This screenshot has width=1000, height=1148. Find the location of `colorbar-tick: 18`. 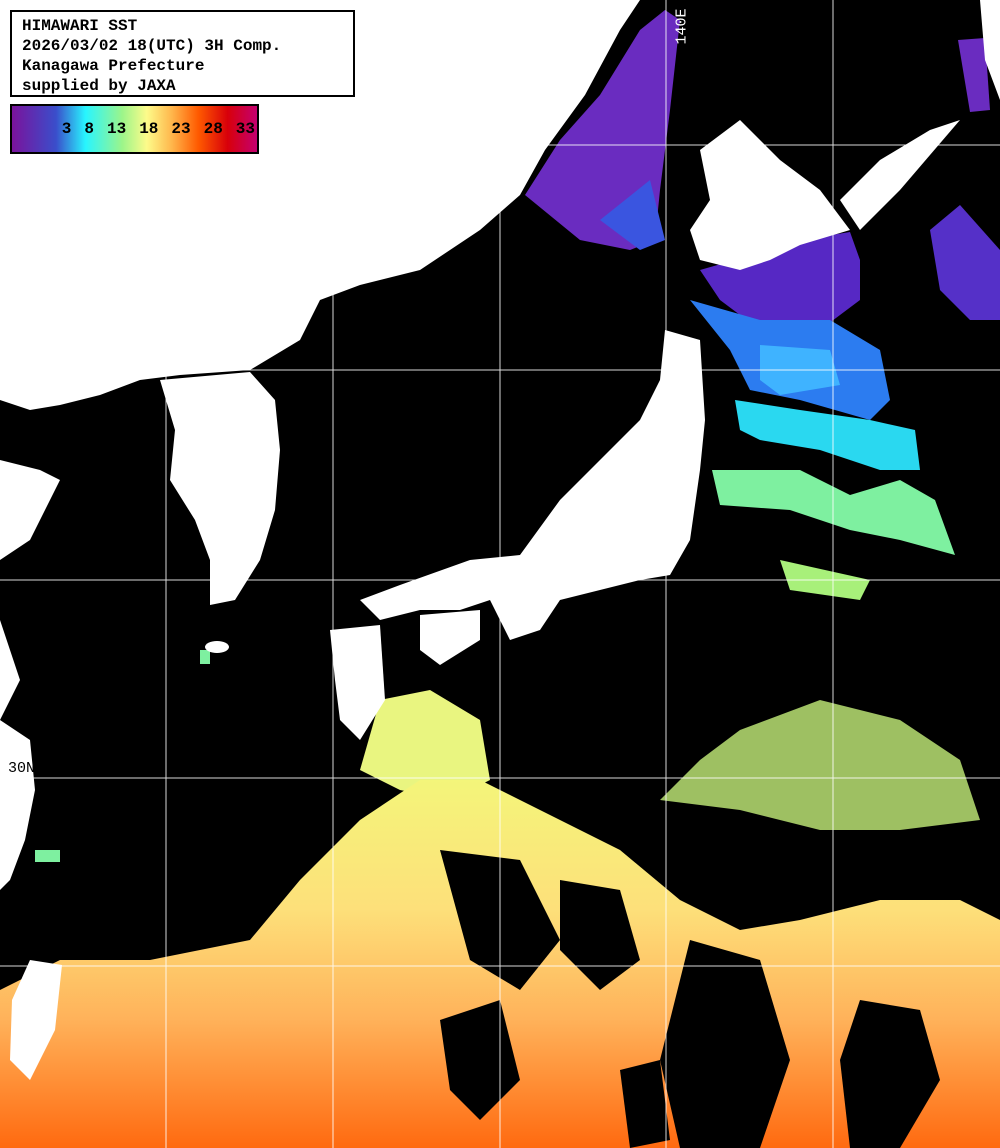

colorbar-tick: 18 is located at coordinates (149, 129).